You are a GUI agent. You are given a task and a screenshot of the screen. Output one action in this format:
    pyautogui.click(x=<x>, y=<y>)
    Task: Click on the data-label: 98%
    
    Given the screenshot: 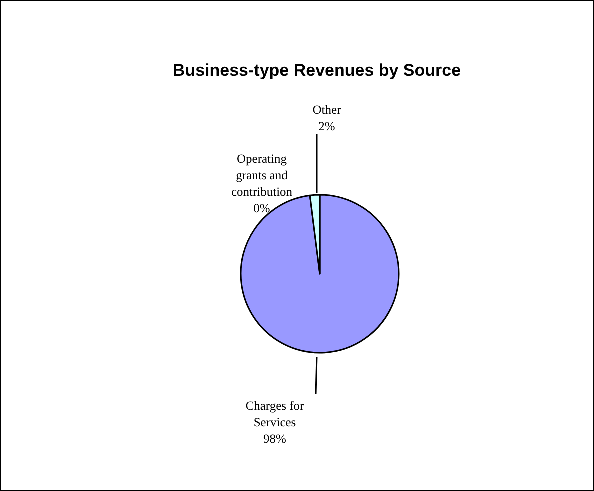 What is the action you would take?
    pyautogui.click(x=275, y=439)
    